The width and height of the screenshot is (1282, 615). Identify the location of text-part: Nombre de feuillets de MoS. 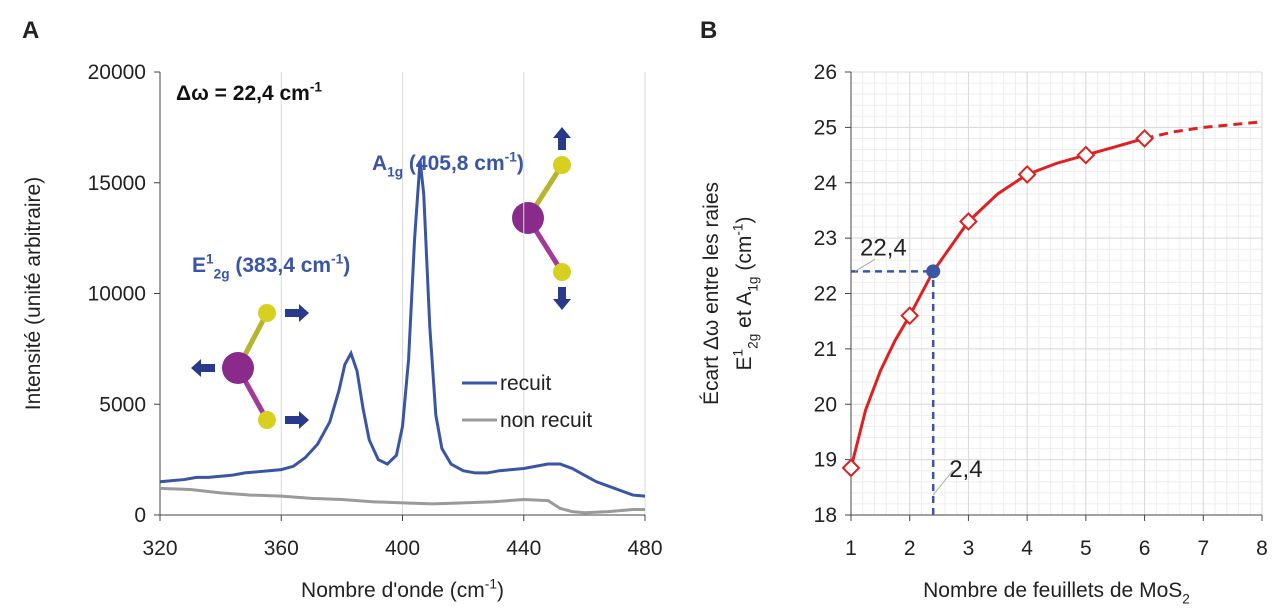
(1052, 590).